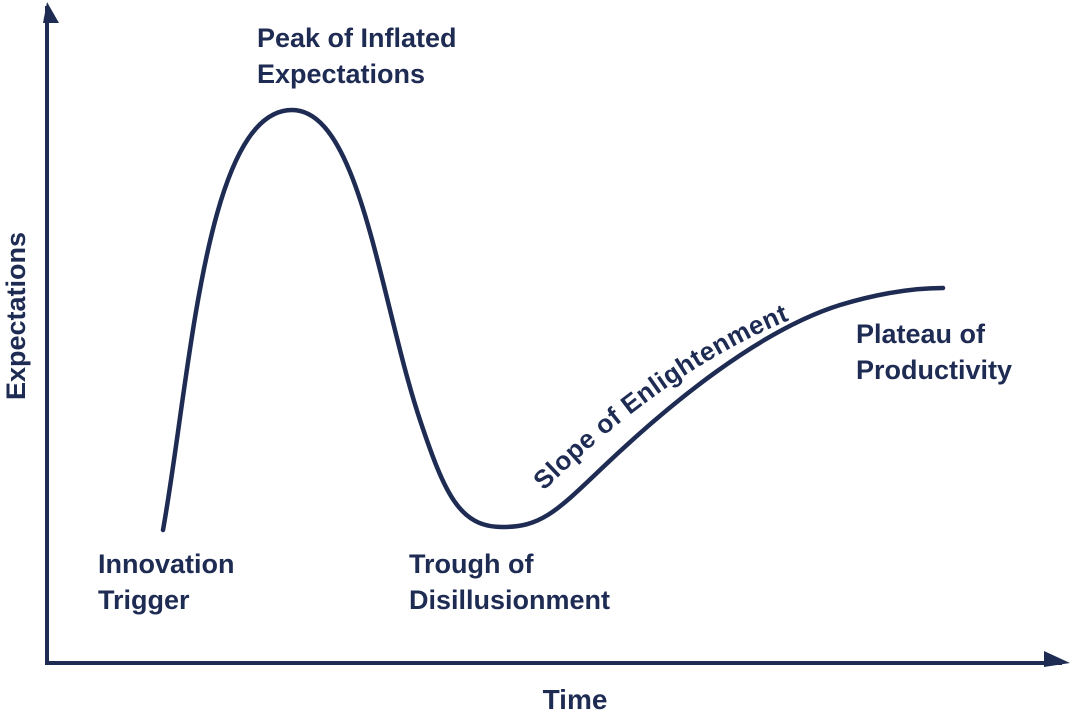 The width and height of the screenshot is (1077, 718). Describe the element at coordinates (509, 582) in the screenshot. I see `trough-of-disillusionment-label: Trough of Disillusionment` at that location.